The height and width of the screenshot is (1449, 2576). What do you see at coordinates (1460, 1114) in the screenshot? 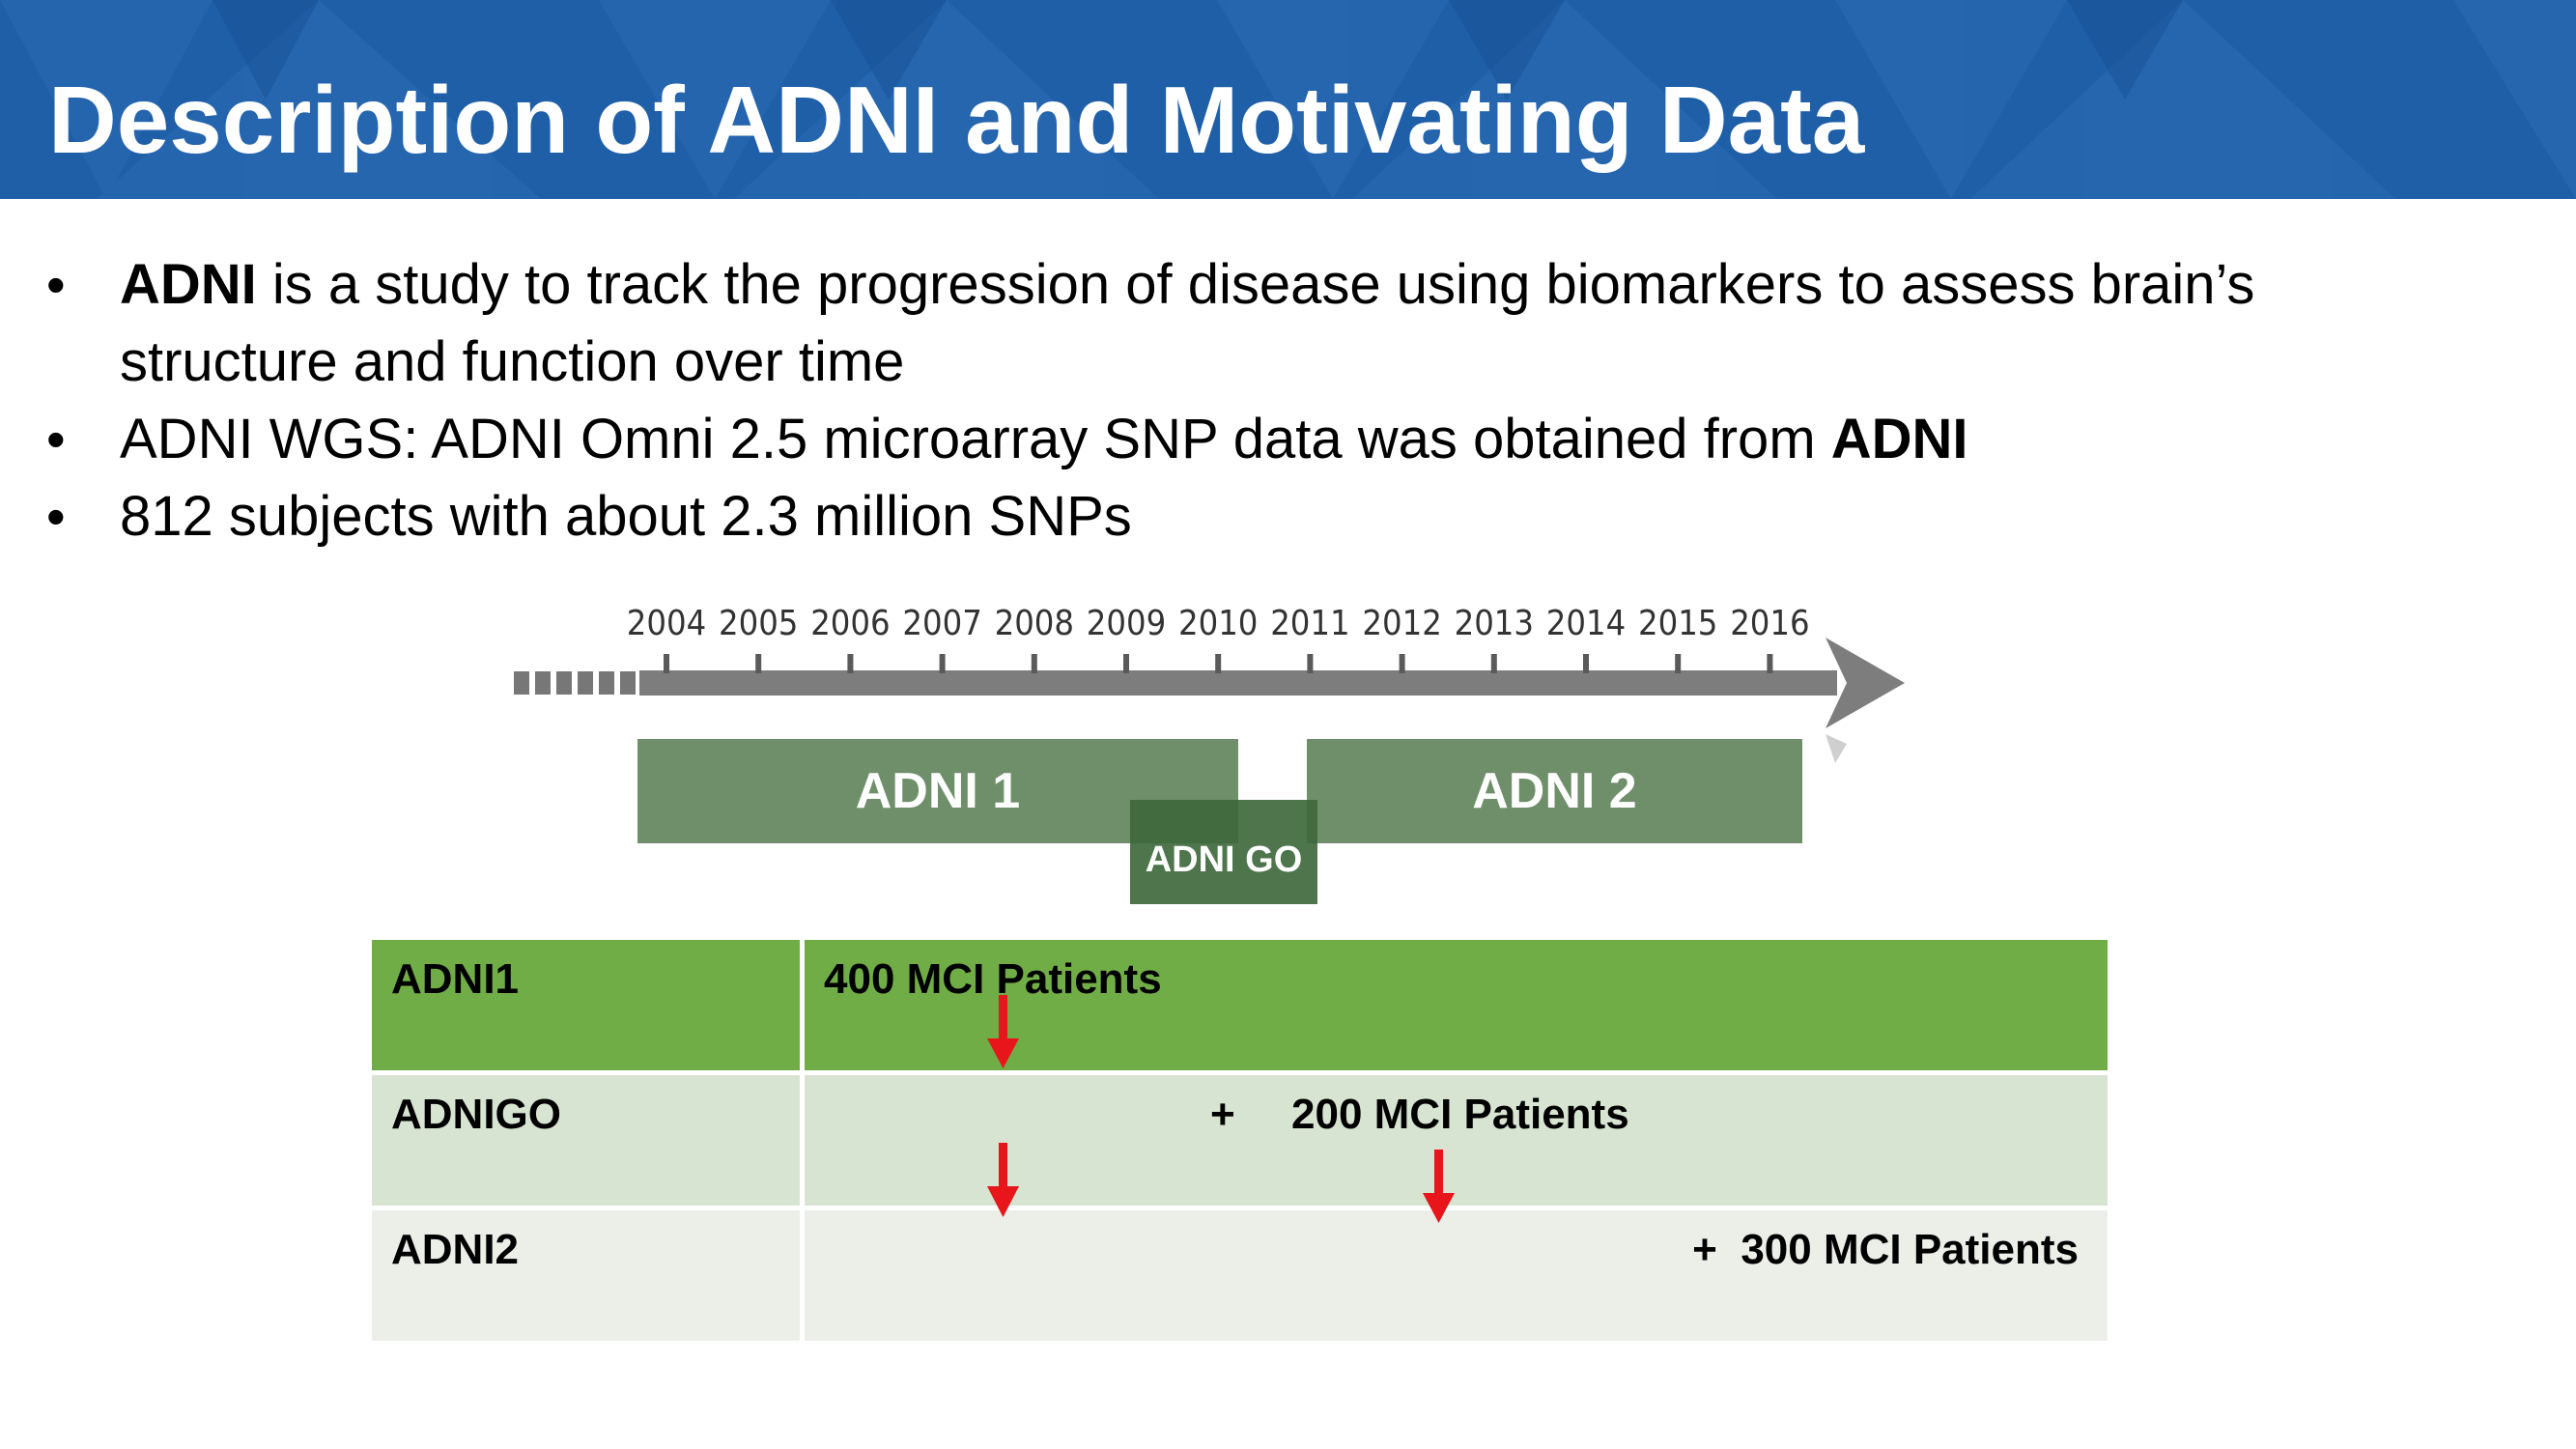
I see `cohort-value: 200 MCI Patients` at bounding box center [1460, 1114].